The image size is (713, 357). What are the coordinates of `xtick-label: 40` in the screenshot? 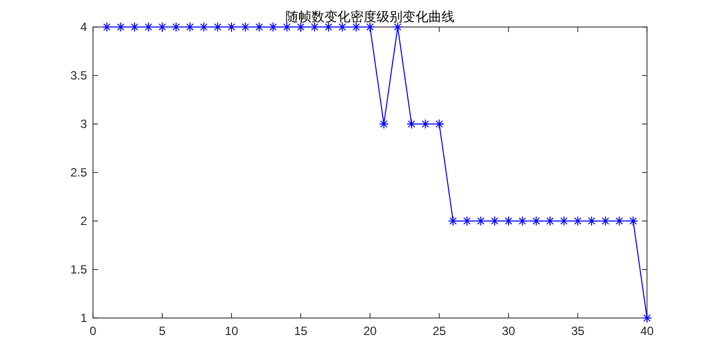 It's located at (647, 331).